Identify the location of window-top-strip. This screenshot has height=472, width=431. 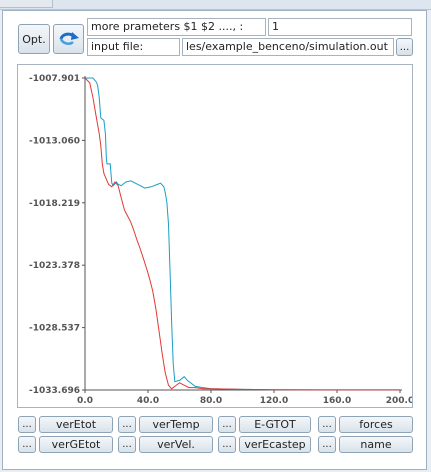
(215, 5).